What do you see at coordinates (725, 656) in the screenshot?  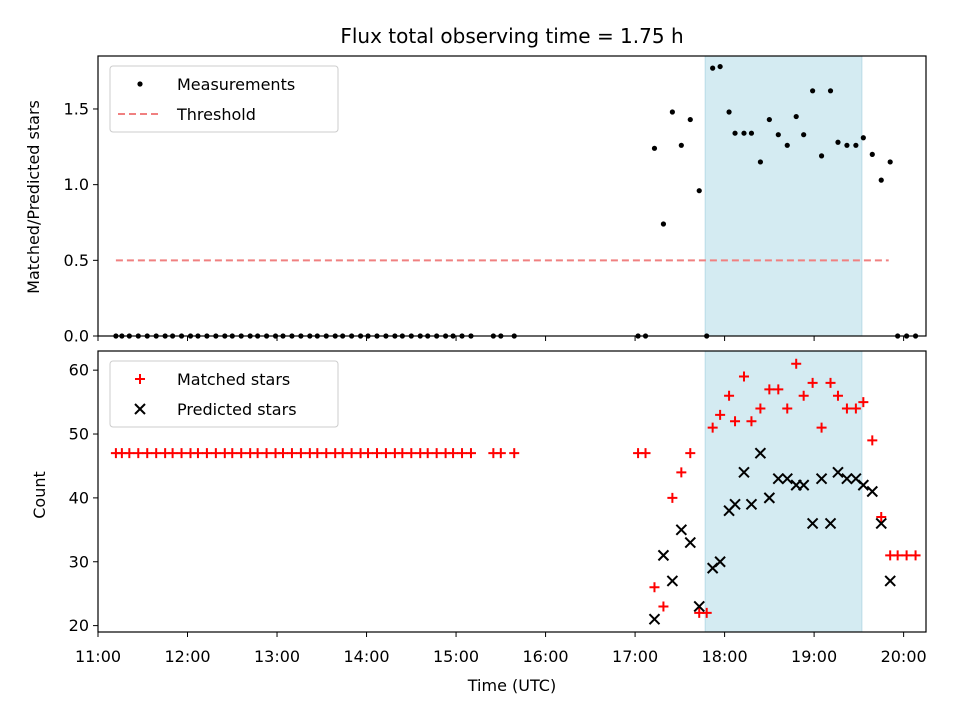 I see `x-tick-label: 18:00` at bounding box center [725, 656].